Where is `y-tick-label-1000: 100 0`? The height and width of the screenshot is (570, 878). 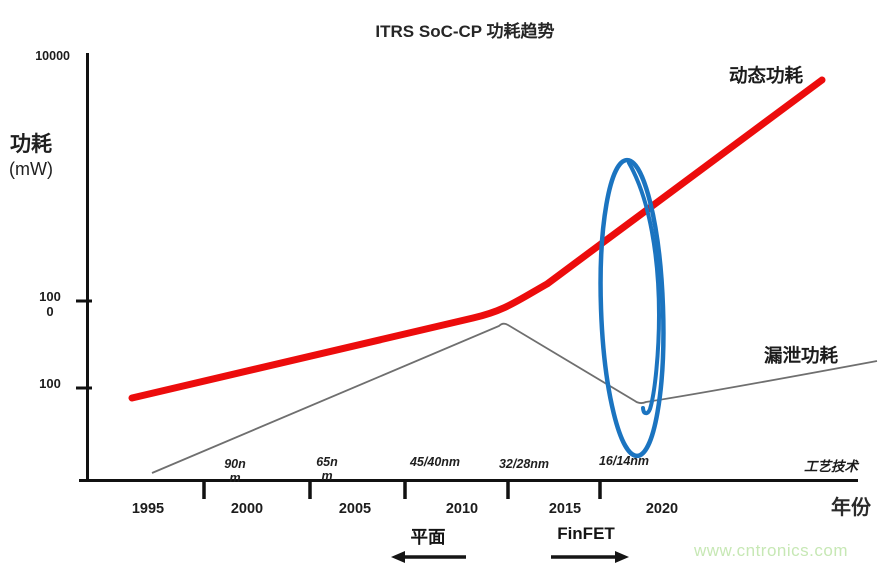
y-tick-label-1000: 100 0 is located at coordinates (50, 304).